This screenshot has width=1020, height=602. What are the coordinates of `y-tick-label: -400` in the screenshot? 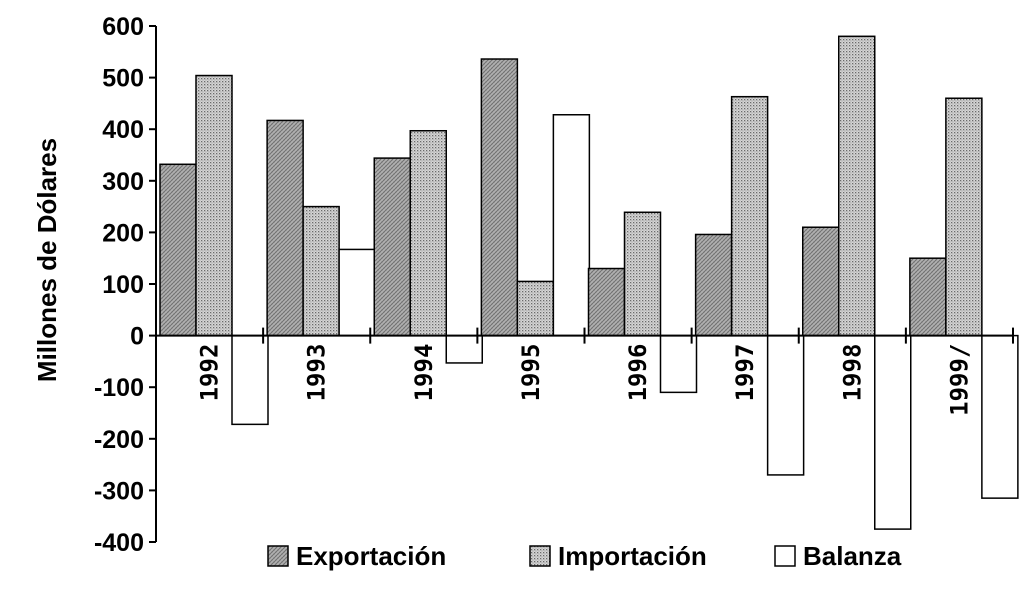 It's located at (119, 543).